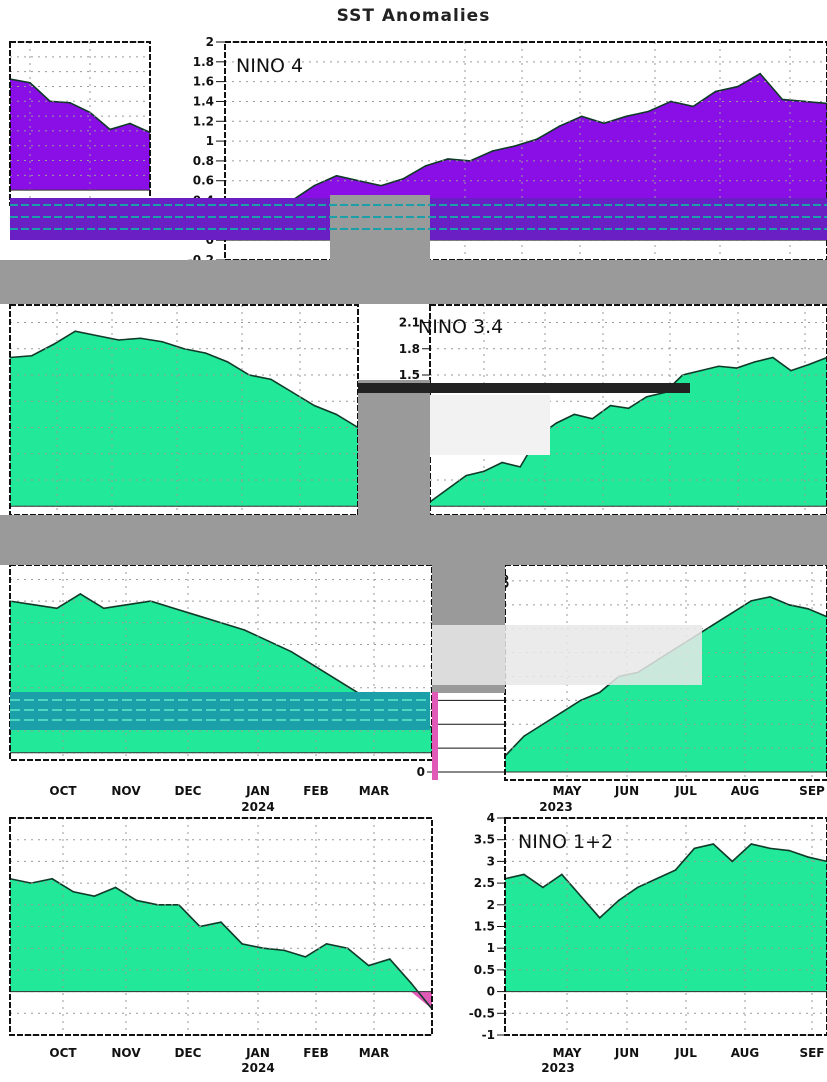 Image resolution: width=827 pixels, height=1082 pixels. I want to click on y-tick-label: 4, so click(491, 818).